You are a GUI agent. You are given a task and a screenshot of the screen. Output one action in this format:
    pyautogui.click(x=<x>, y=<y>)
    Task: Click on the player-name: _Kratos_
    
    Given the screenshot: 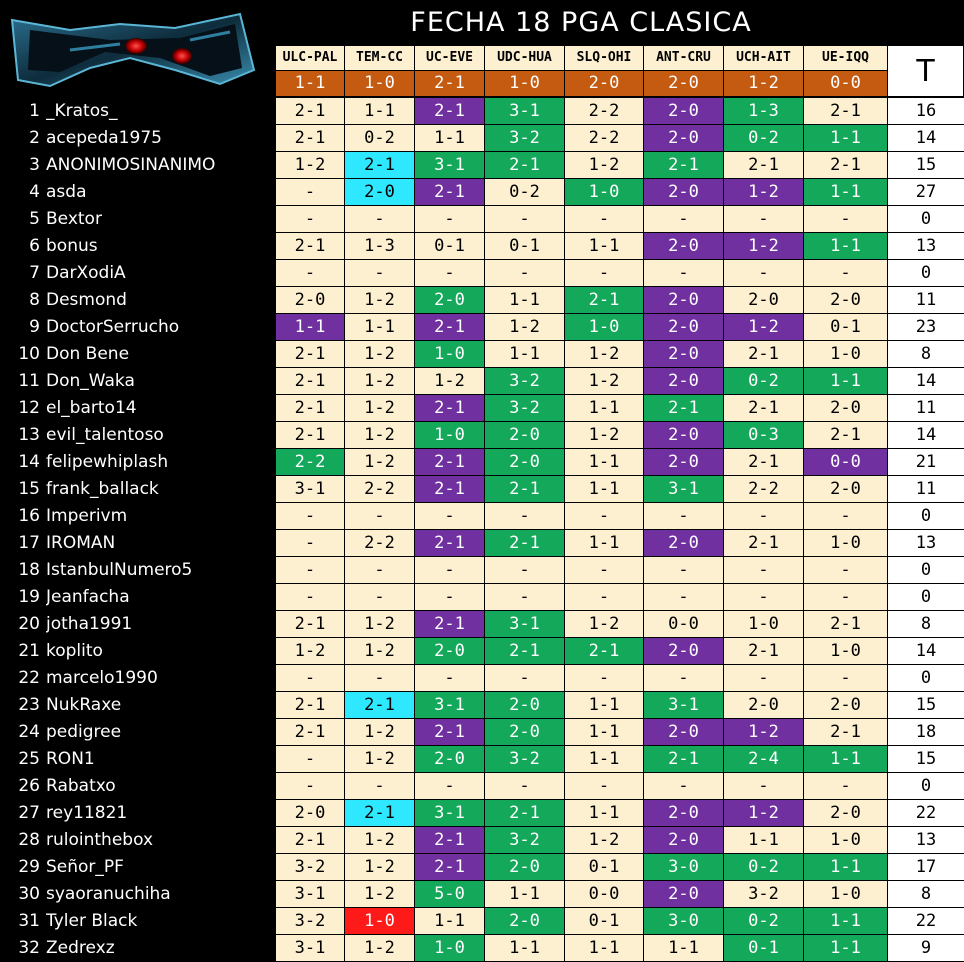 What is the action you would take?
    pyautogui.click(x=82, y=111)
    